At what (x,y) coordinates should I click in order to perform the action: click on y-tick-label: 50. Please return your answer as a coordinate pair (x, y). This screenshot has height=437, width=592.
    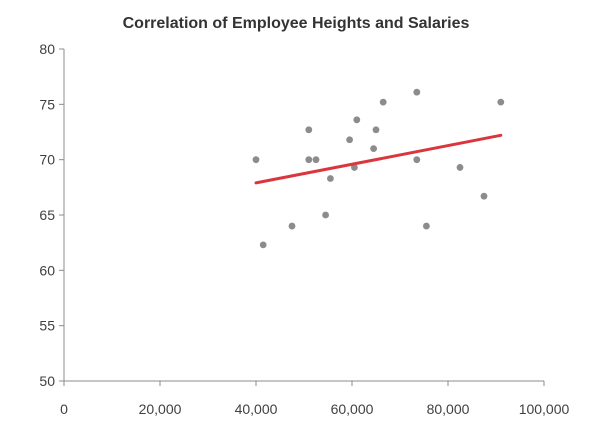
    Looking at the image, I should click on (47, 381).